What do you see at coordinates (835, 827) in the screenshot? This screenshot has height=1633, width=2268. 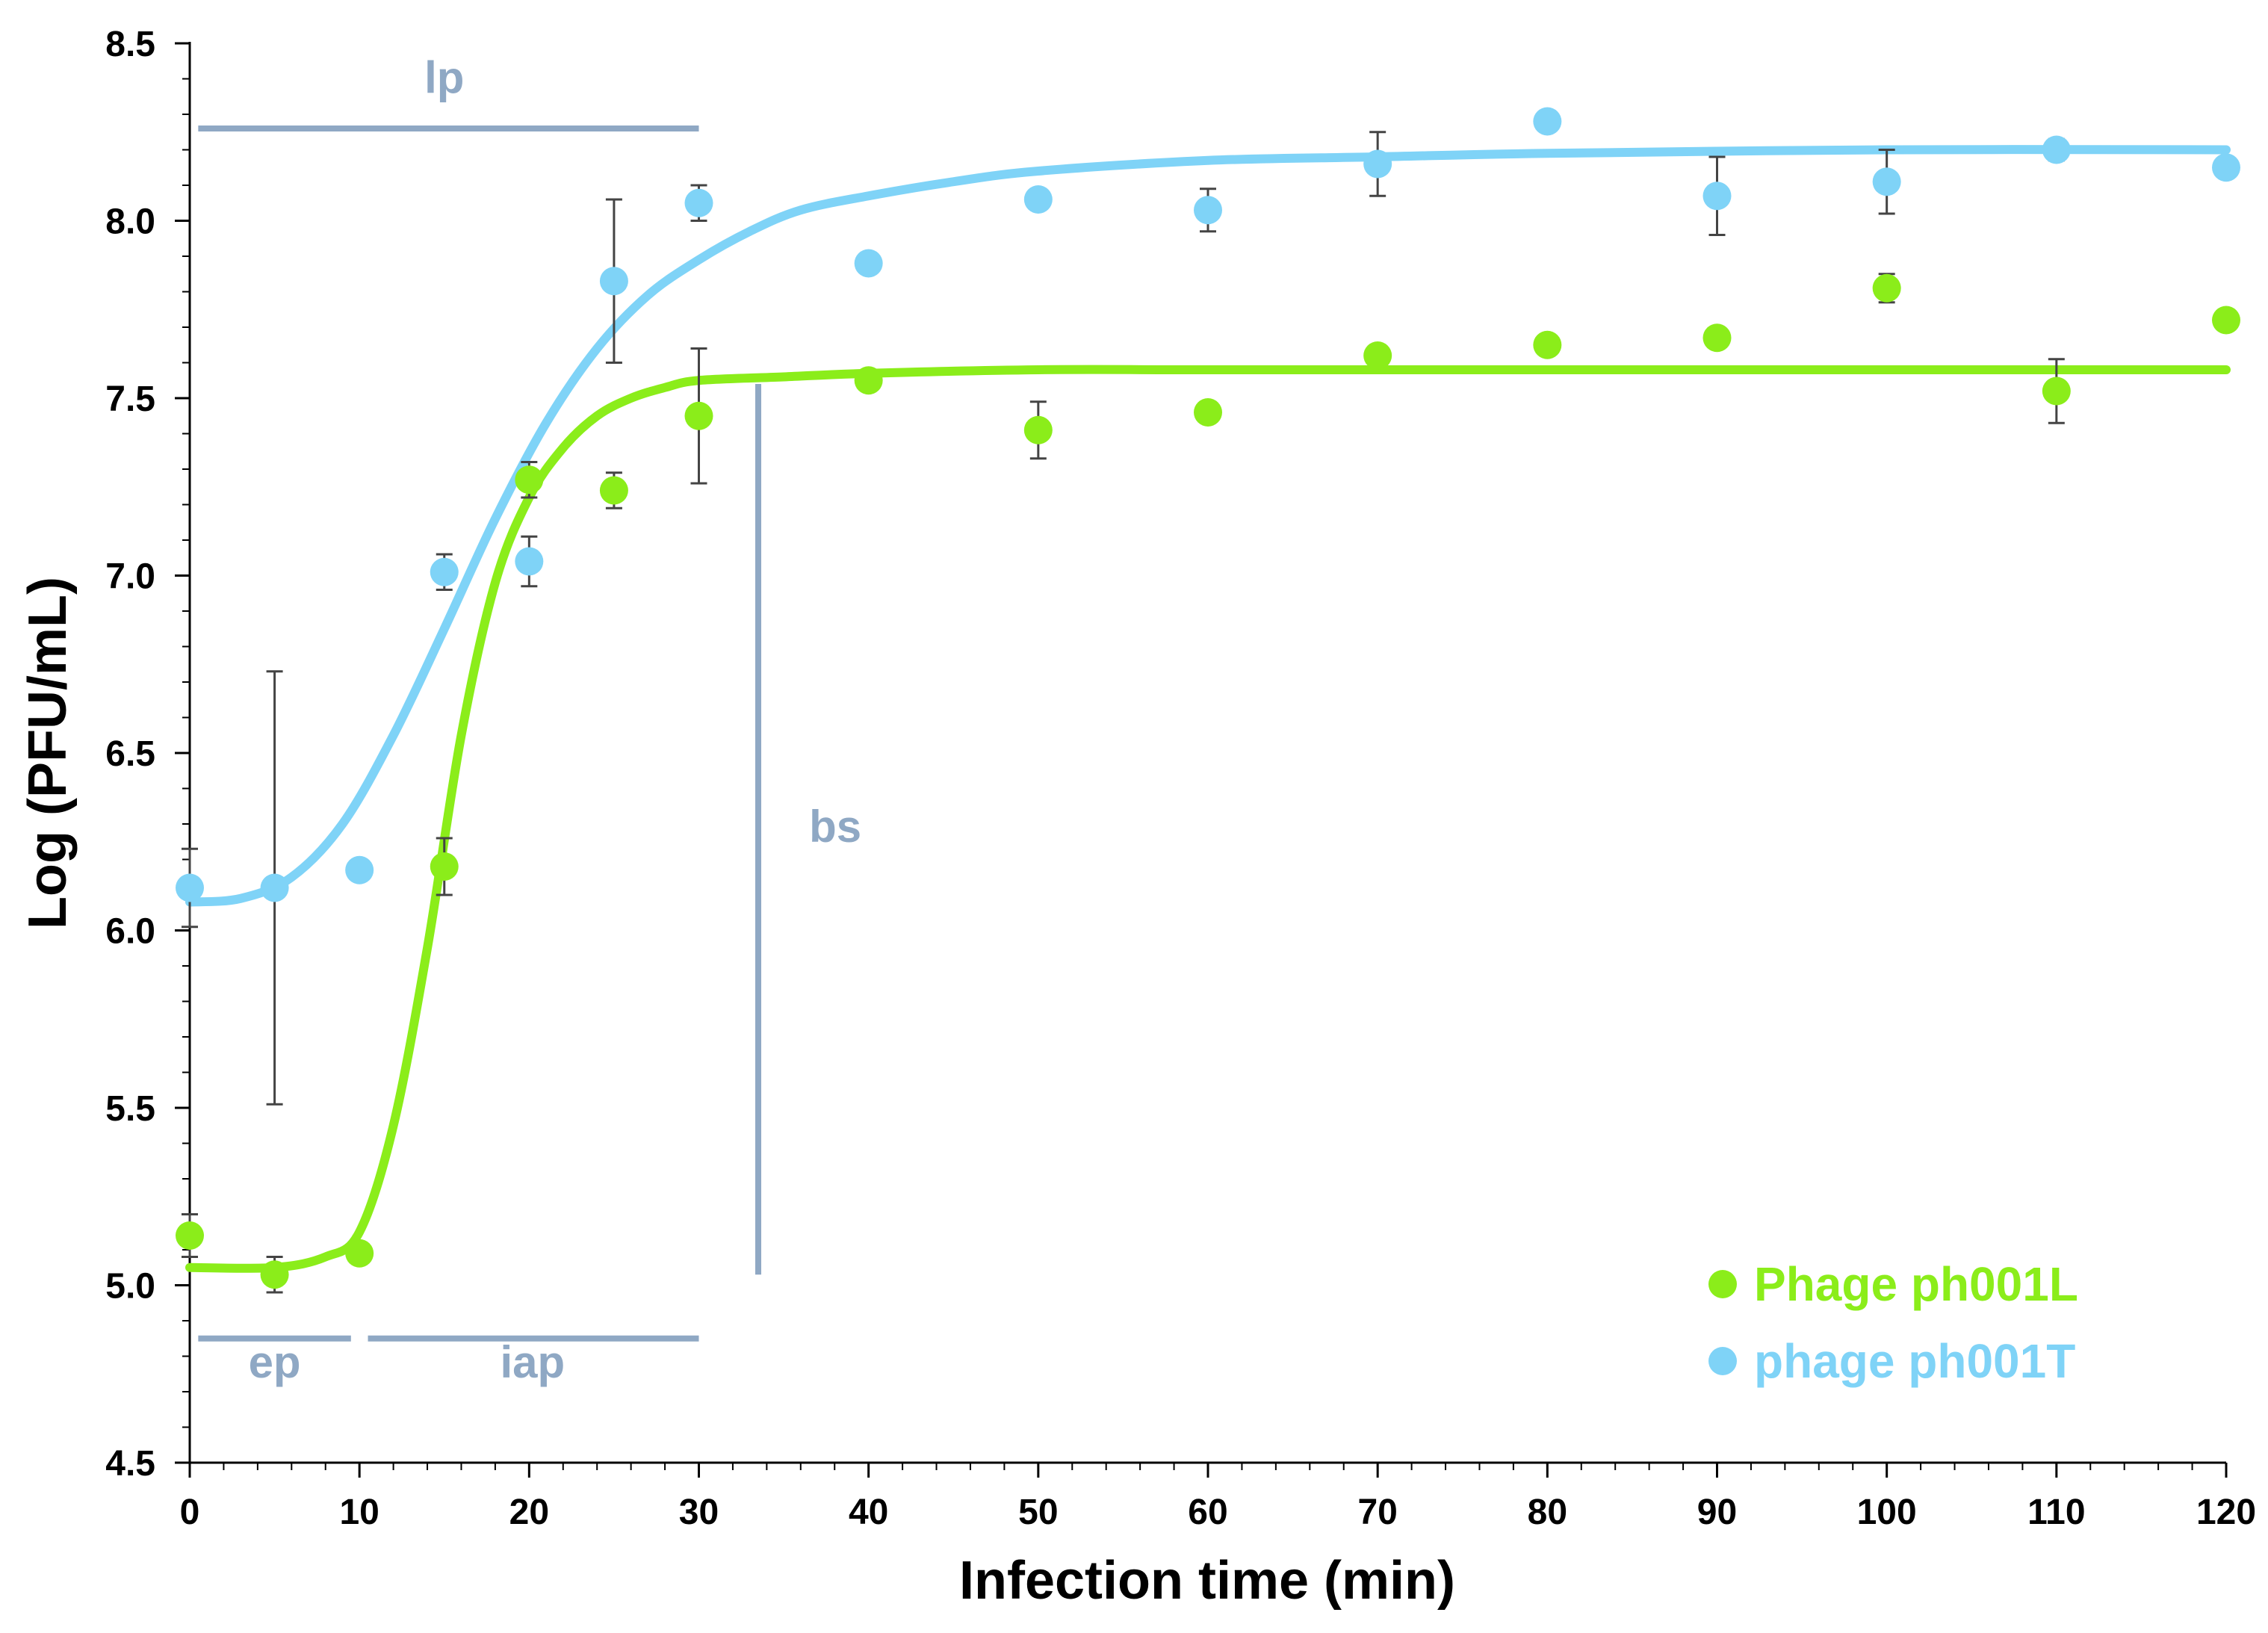 I see `annotation-label-bs: bs` at bounding box center [835, 827].